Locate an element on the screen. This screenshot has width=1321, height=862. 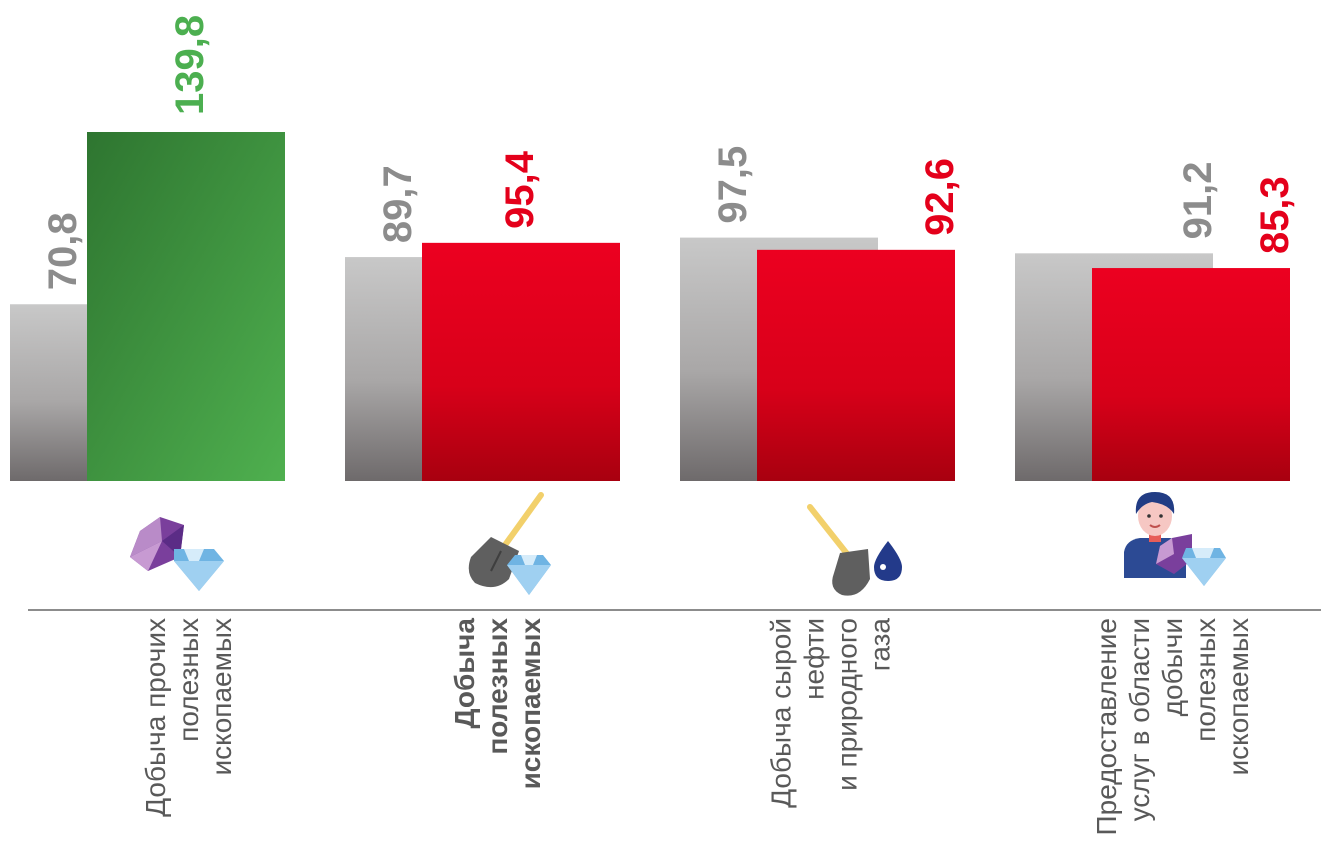
value-label-series2-2: 92,6 is located at coordinates (940, 197).